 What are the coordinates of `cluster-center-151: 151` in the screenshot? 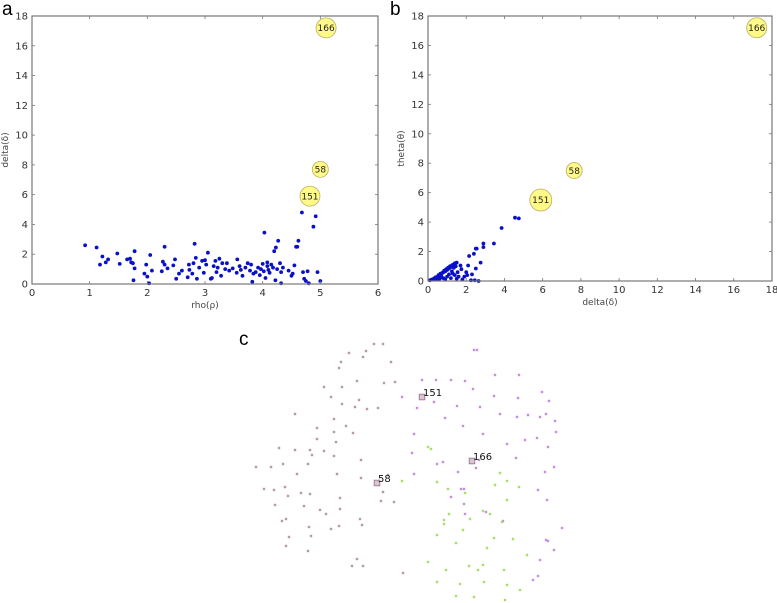 It's located at (430, 394).